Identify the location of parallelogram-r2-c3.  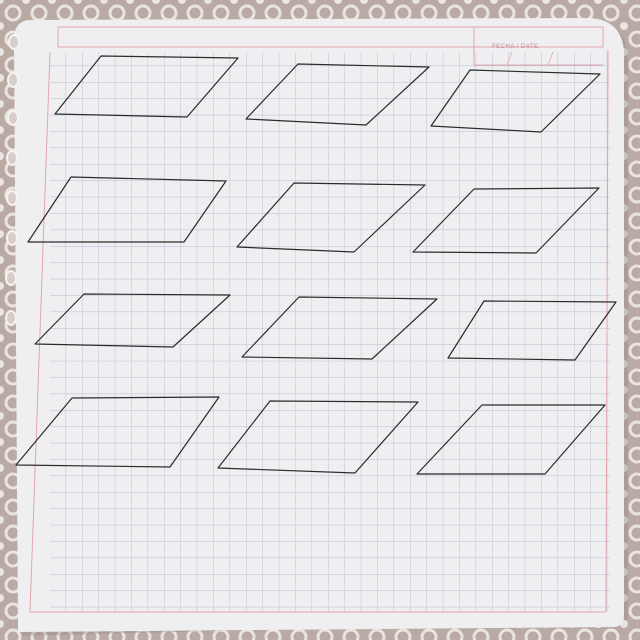
(506, 220).